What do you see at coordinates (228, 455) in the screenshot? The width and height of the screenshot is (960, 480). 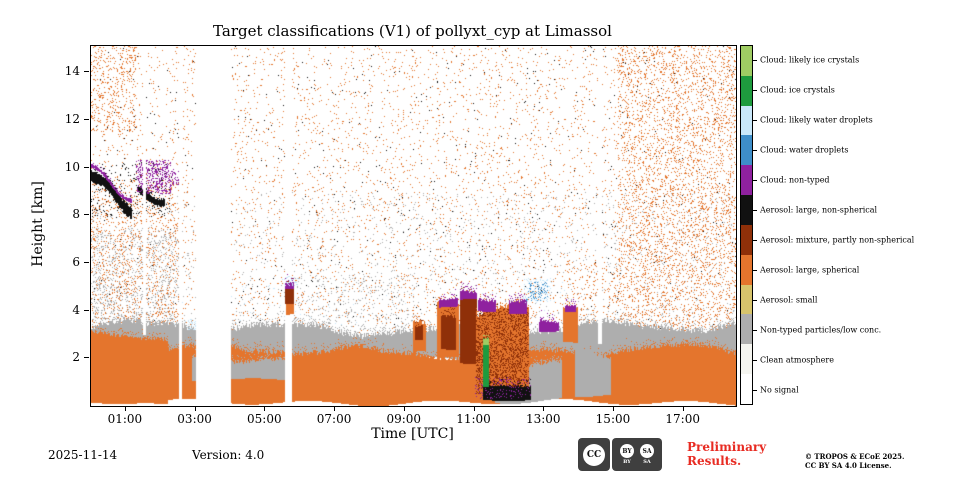 I see `version-label: Version: 4.0` at bounding box center [228, 455].